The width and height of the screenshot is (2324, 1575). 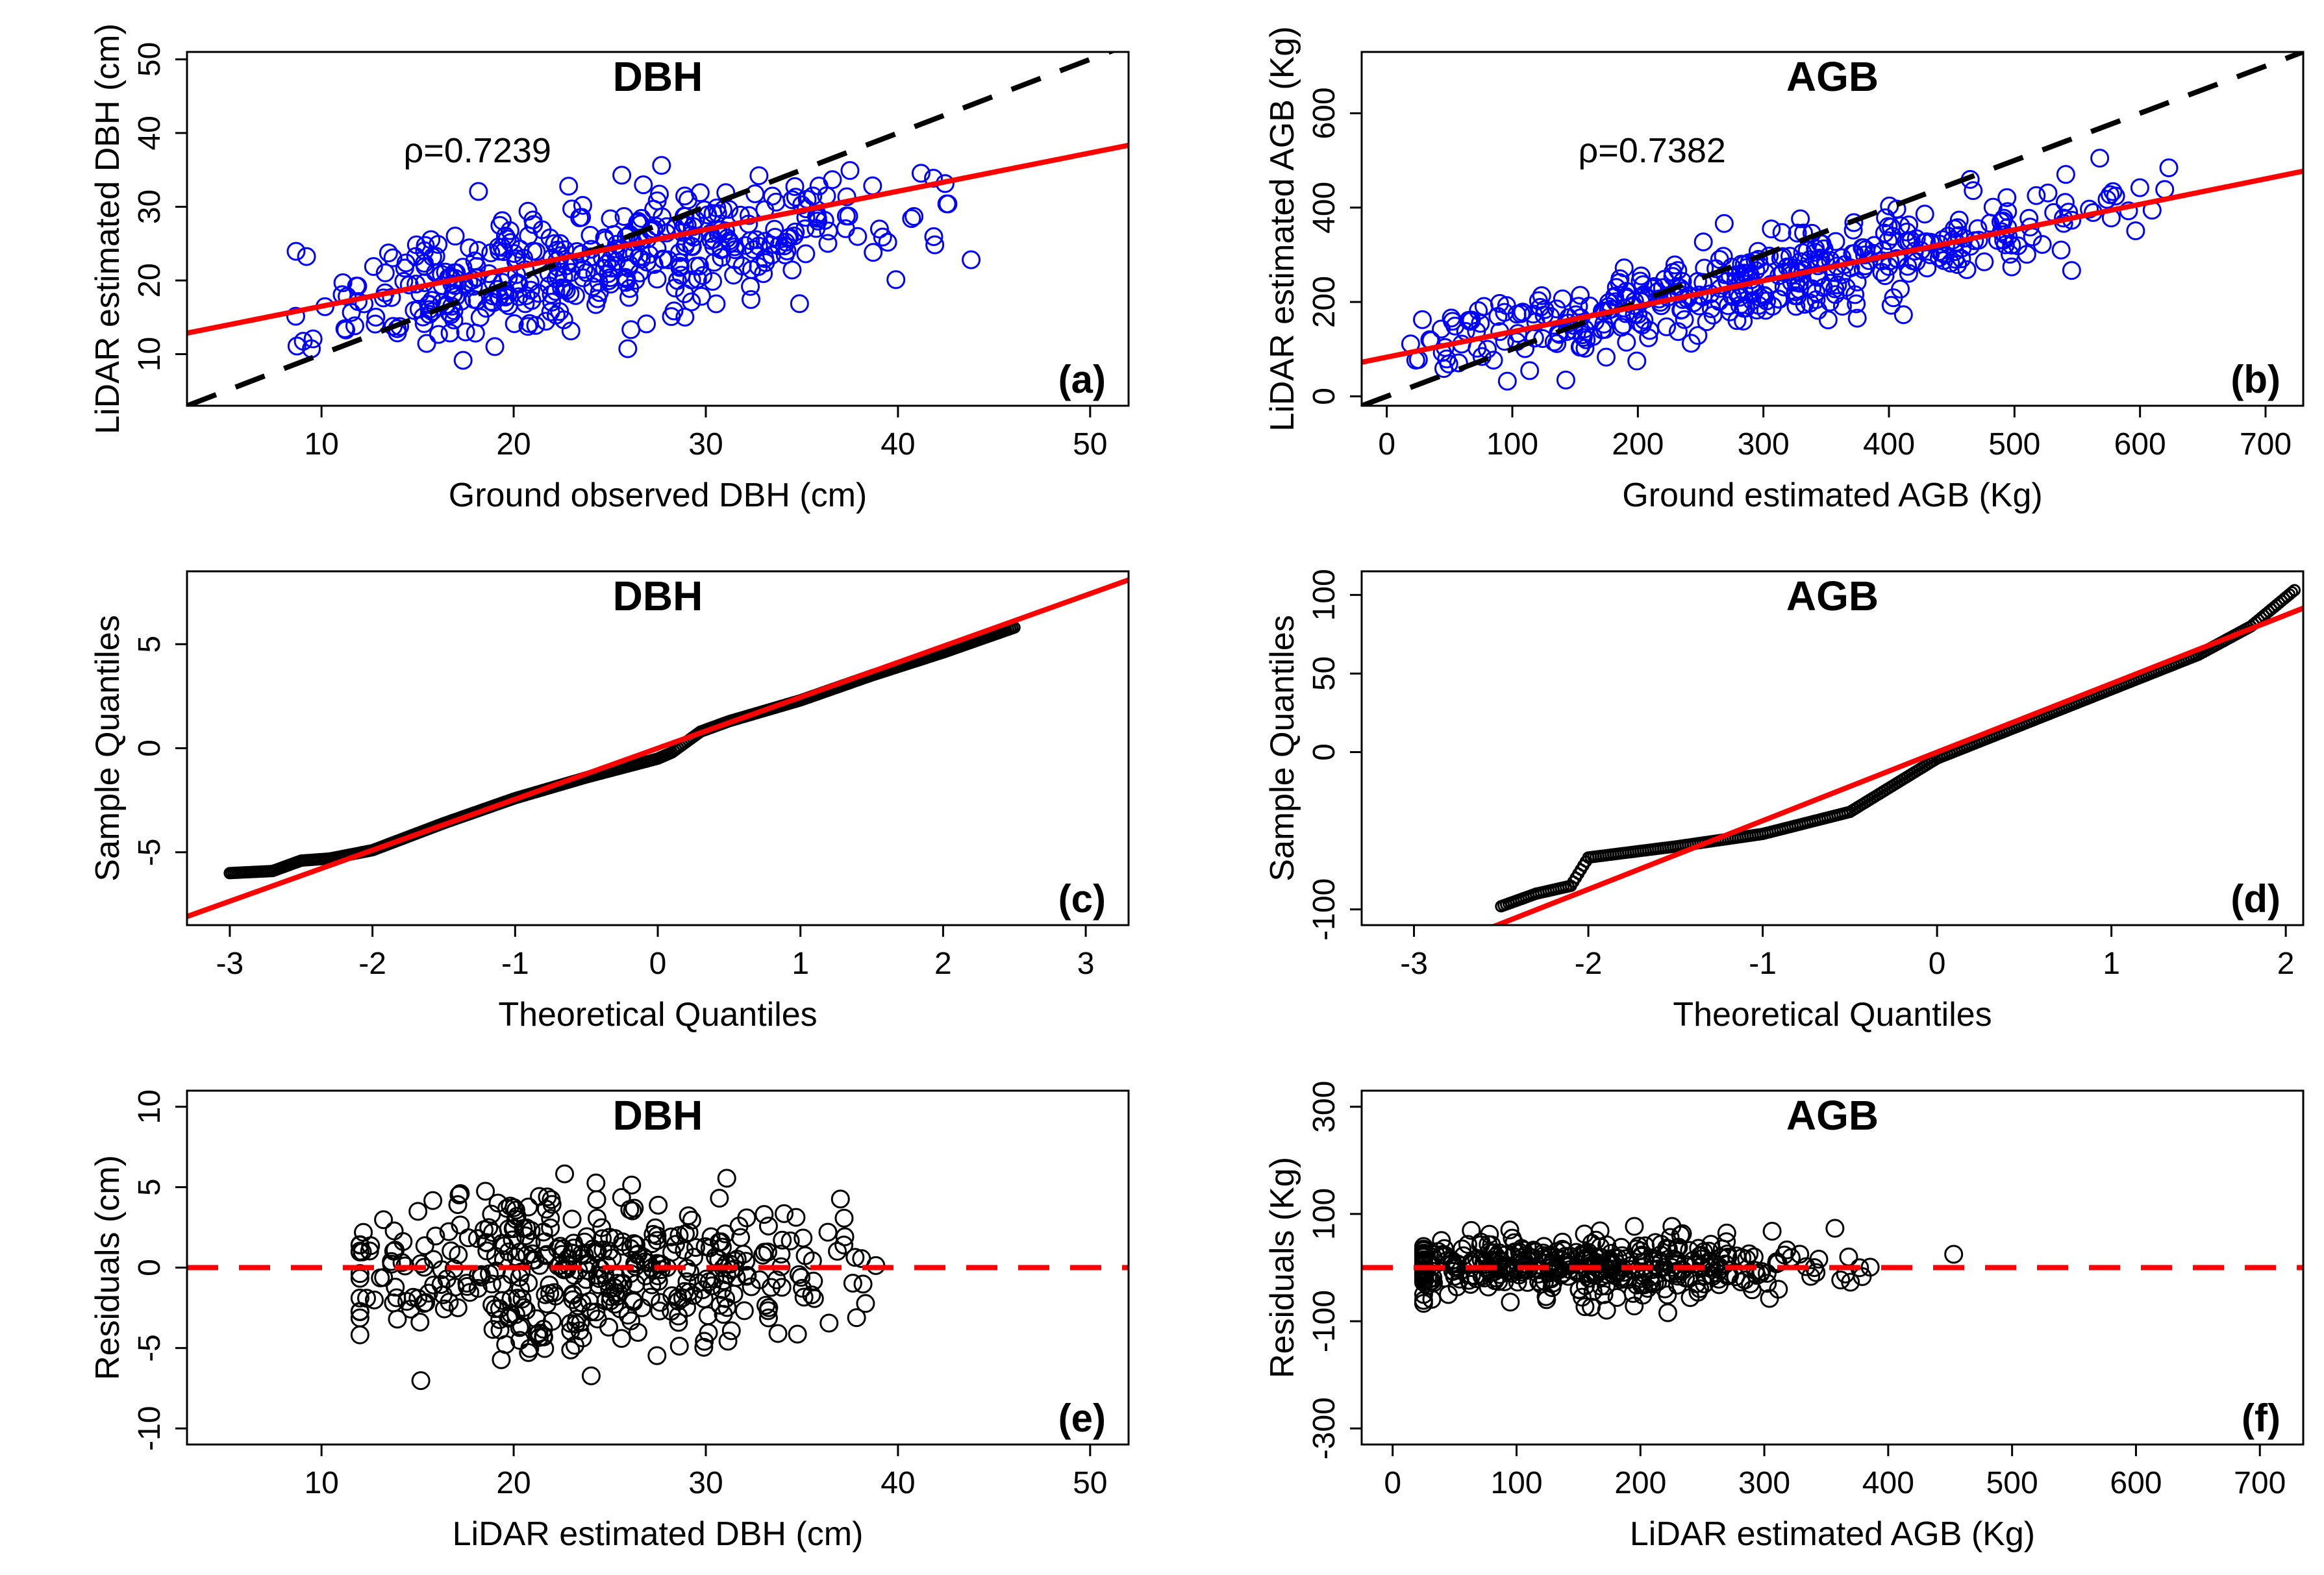 I want to click on panel-label: (d), so click(x=2255, y=899).